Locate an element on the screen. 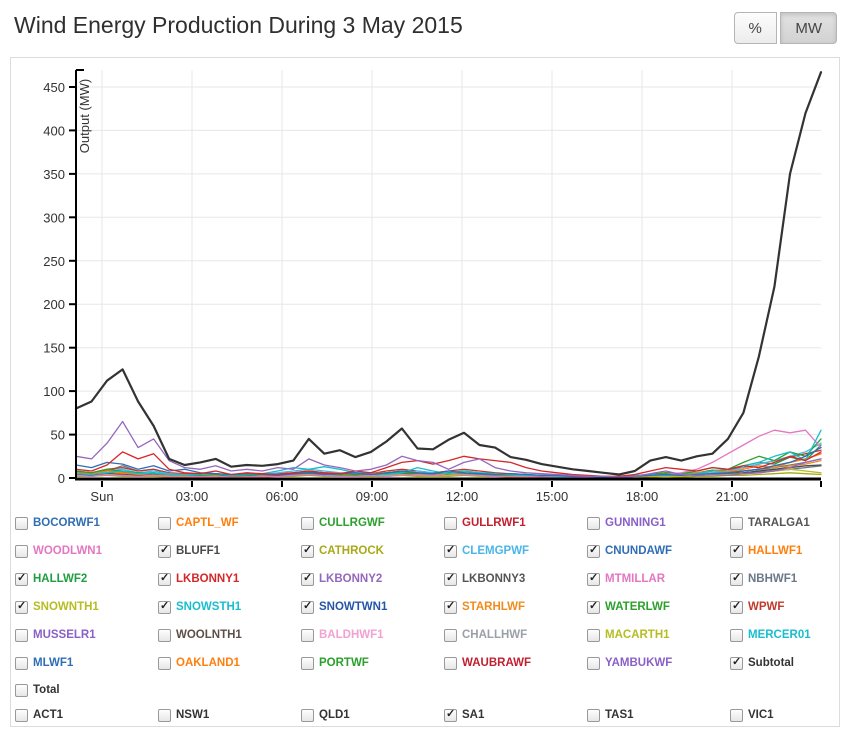  mw-toggle-button: MW is located at coordinates (808, 28).